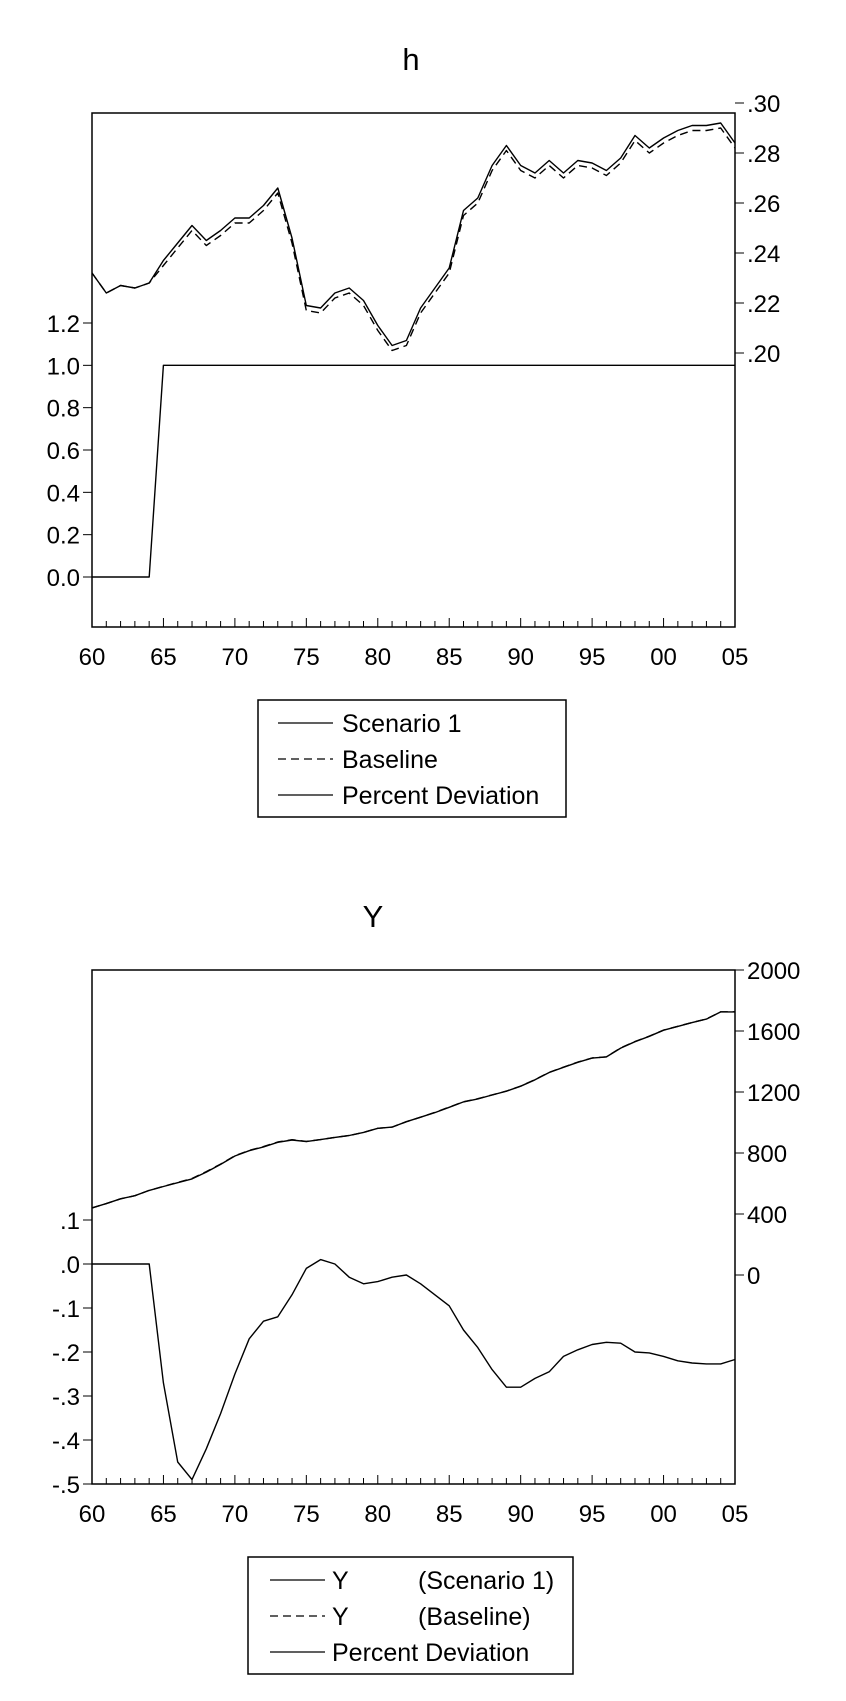 This screenshot has height=1701, width=846. What do you see at coordinates (486, 1581) in the screenshot?
I see `legend-note: (Scenario 1)` at bounding box center [486, 1581].